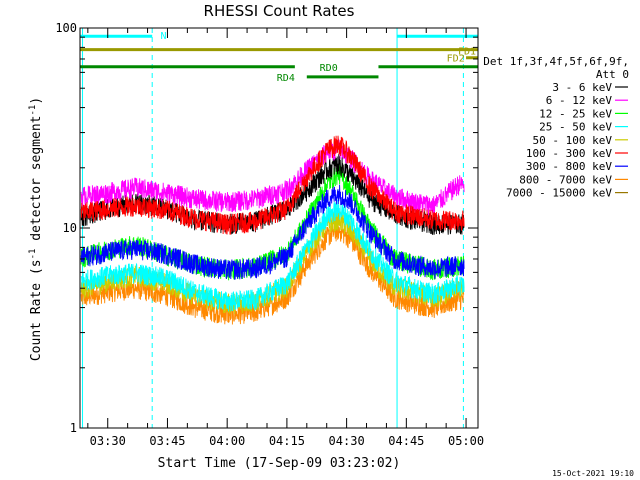 Image resolution: width=640 pixels, height=480 pixels. Describe the element at coordinates (279, 11) in the screenshot. I see `chart-title: RHESSI Count Rates` at that location.